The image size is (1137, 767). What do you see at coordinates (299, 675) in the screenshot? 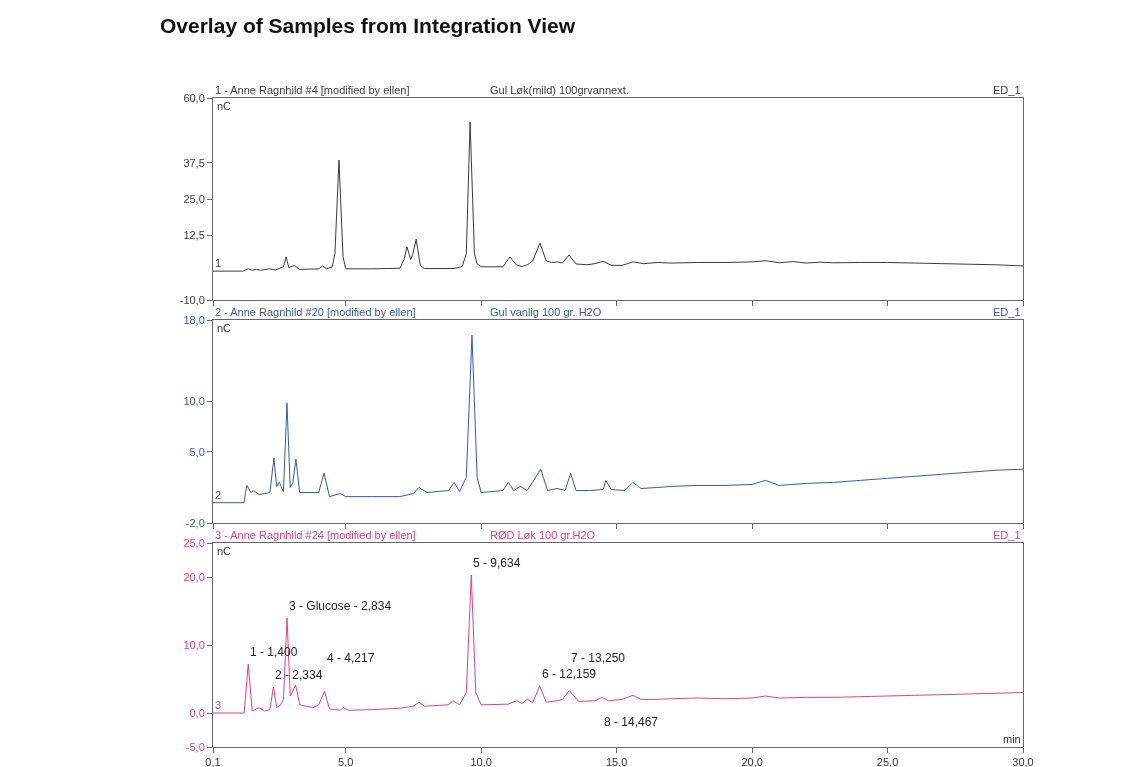
I see `annotation: 2 - 2,334` at bounding box center [299, 675].